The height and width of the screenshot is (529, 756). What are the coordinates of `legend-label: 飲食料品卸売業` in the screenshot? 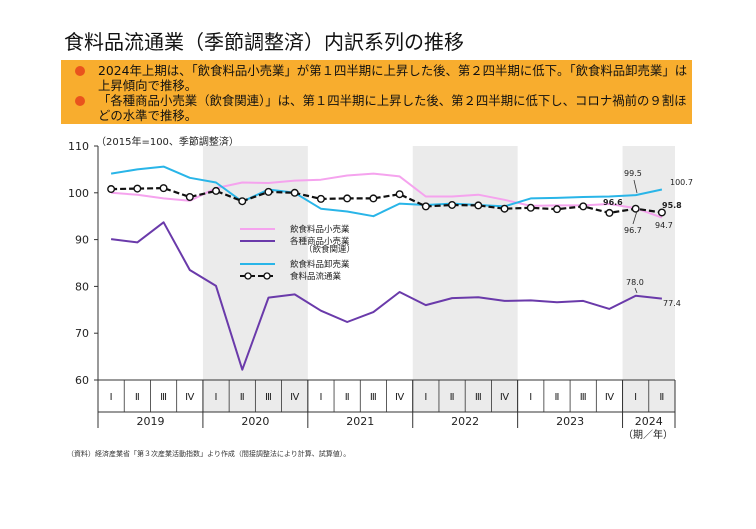 It's located at (320, 264).